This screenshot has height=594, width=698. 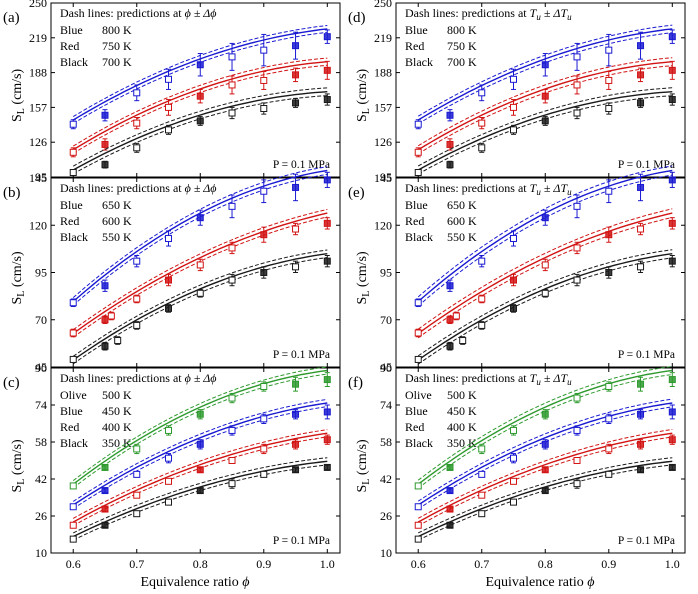 I want to click on legend-color-name: Black, so click(x=74, y=62).